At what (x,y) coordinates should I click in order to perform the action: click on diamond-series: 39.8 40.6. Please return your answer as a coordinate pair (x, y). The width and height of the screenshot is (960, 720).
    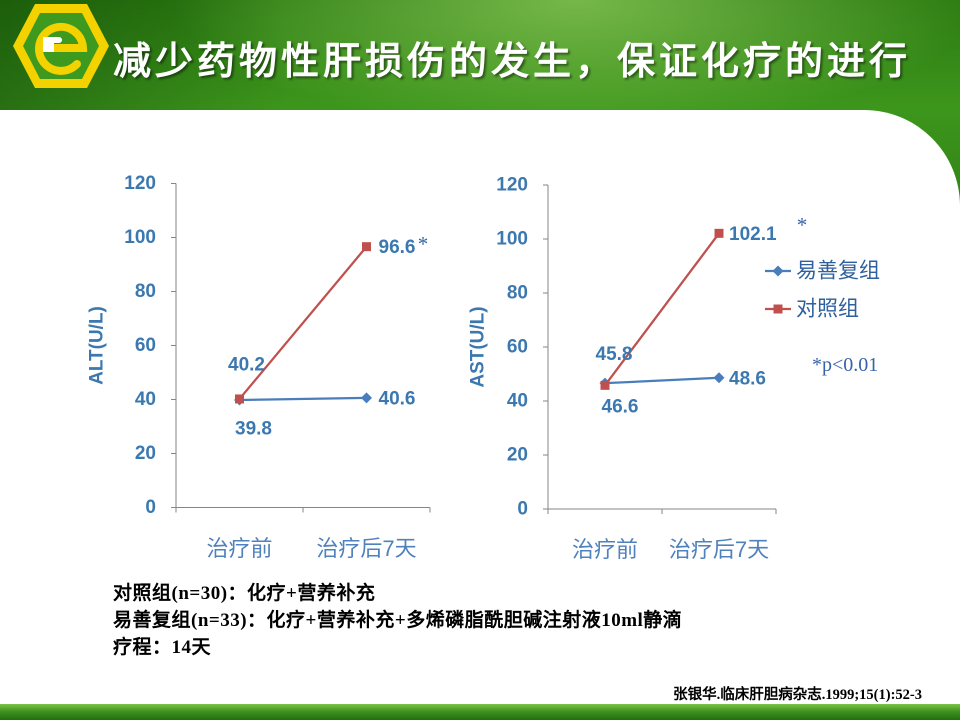
    Looking at the image, I should click on (325, 414).